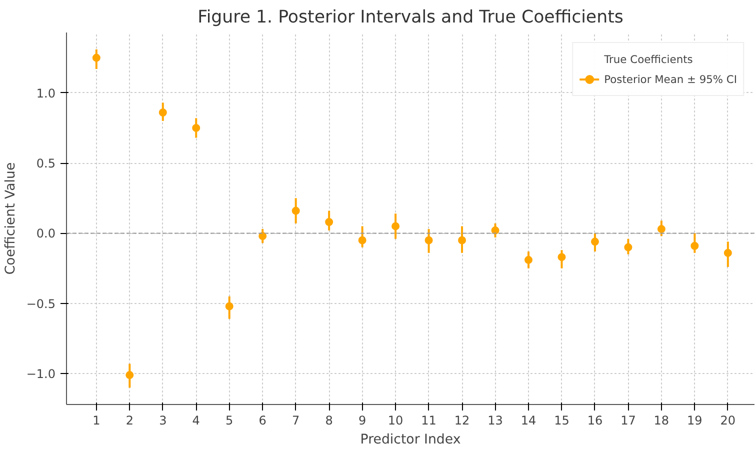 This screenshot has height=450, width=756. I want to click on y-tick-label: −1.0, so click(41, 374).